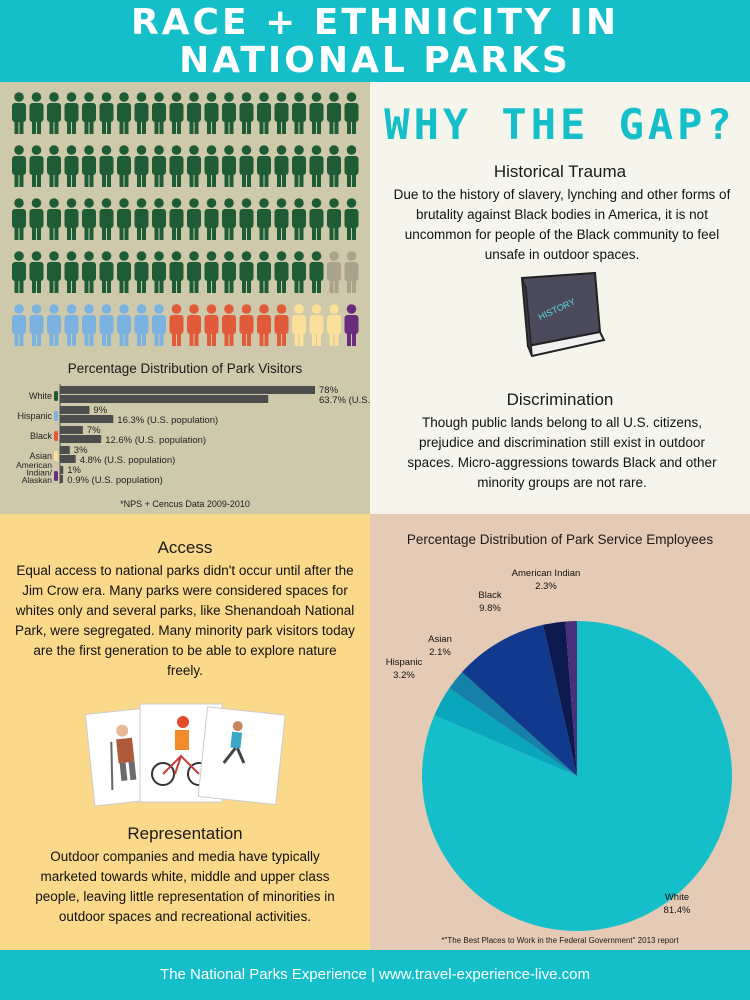 The image size is (750, 1000). Describe the element at coordinates (440, 652) in the screenshot. I see `pie-slice-value: 2.1%` at that location.